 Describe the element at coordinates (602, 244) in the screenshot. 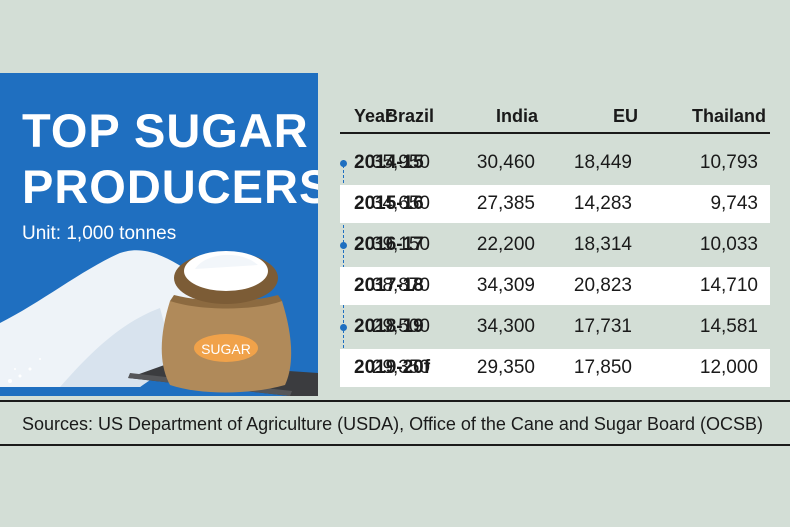

I see `cell-eu: 18,314` at that location.